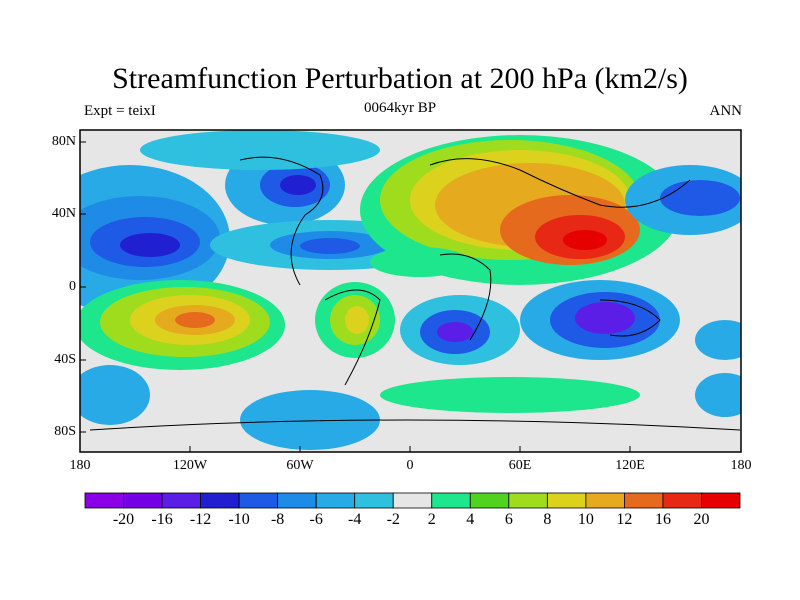 The width and height of the screenshot is (800, 600). Describe the element at coordinates (470, 519) in the screenshot. I see `colorbar-label: 4` at that location.